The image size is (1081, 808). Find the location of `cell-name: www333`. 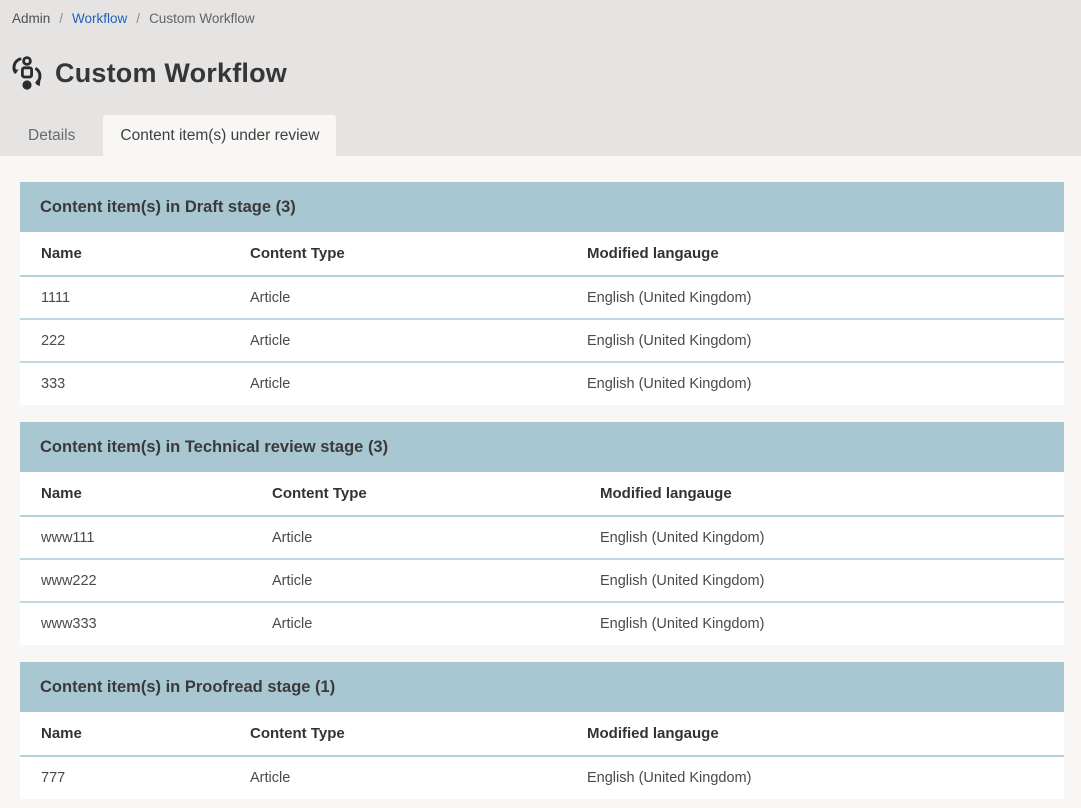

cell-name: www333 is located at coordinates (69, 624).